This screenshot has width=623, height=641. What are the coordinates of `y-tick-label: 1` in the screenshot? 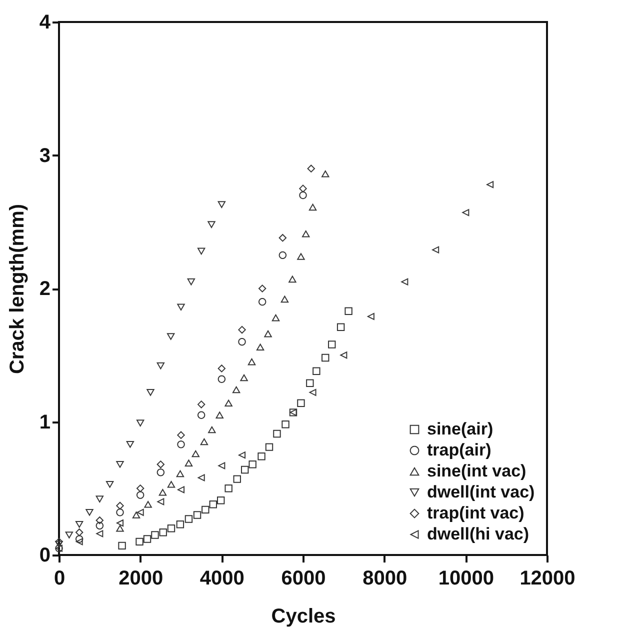 It's located at (44, 422).